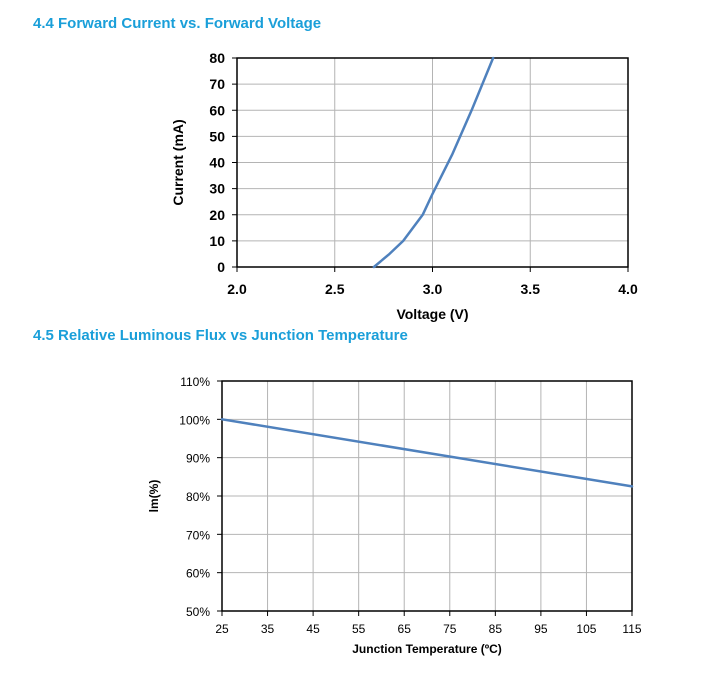  Describe the element at coordinates (541, 629) in the screenshot. I see `lf-x-tick-label-7: 95` at that location.